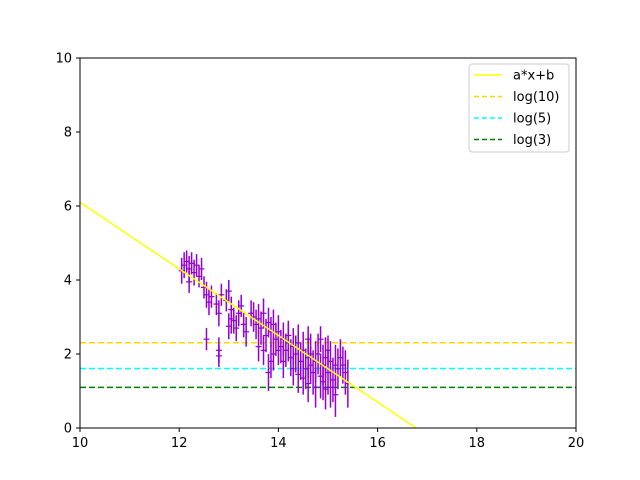  I want to click on legend-label: a*x+b, so click(533, 76).